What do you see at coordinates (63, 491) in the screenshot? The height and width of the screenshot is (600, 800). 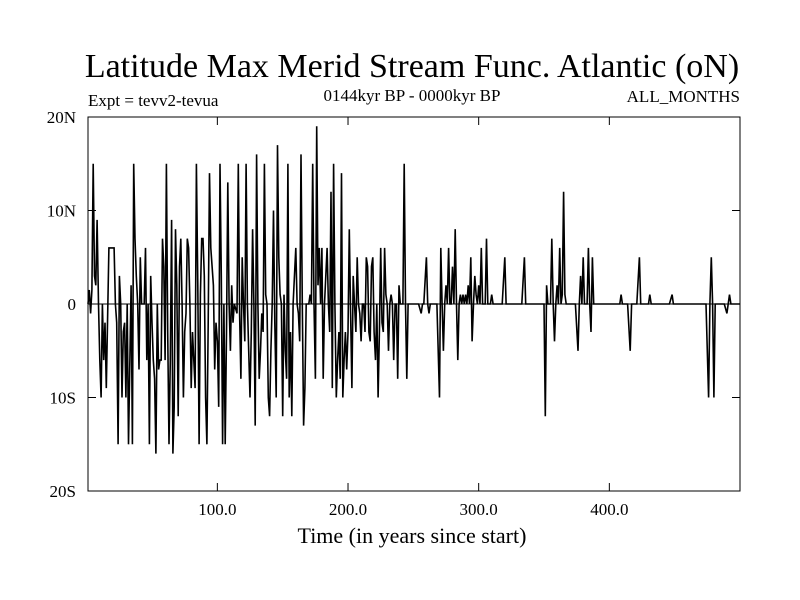 I see `y-tick-label: 20S` at bounding box center [63, 491].